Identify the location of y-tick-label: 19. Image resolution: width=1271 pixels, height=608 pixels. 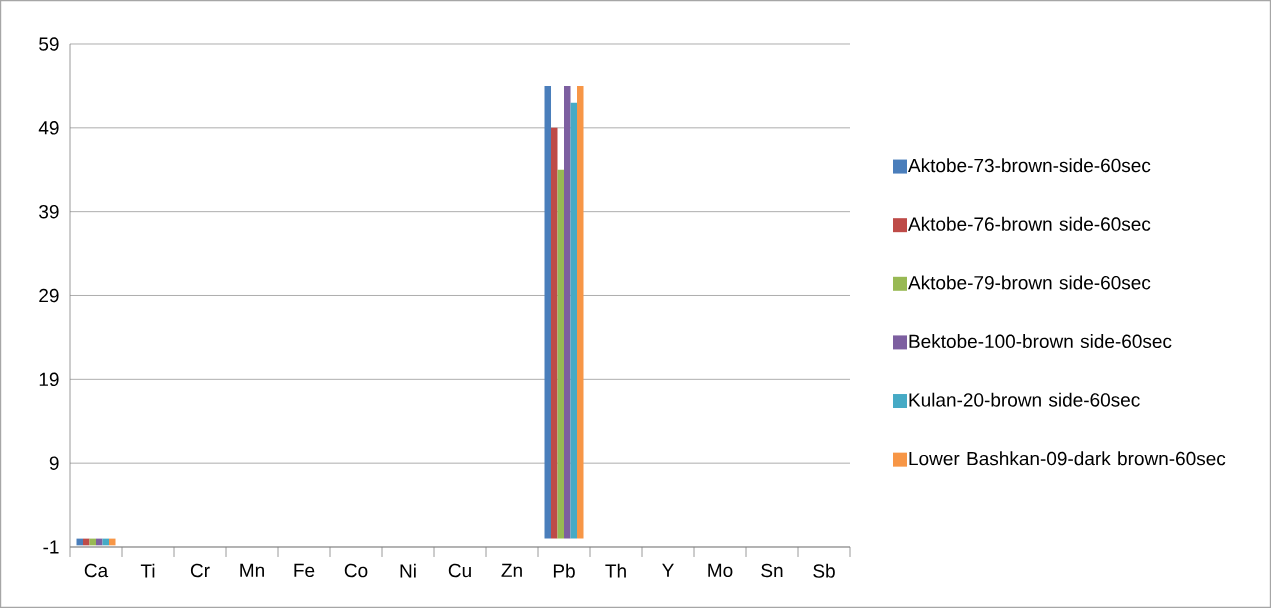
(49, 379).